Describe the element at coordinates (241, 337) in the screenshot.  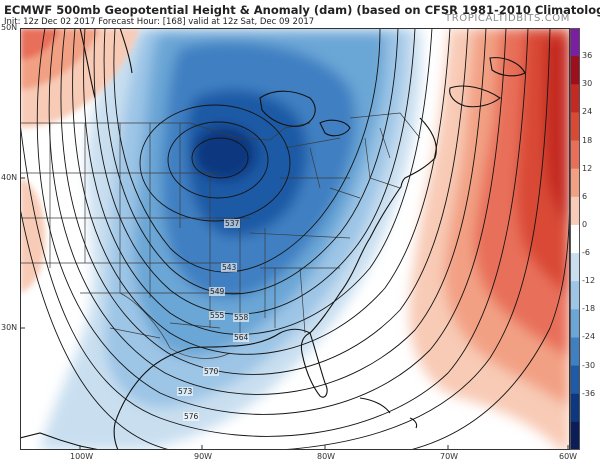
I see `contour-label: 564` at that location.